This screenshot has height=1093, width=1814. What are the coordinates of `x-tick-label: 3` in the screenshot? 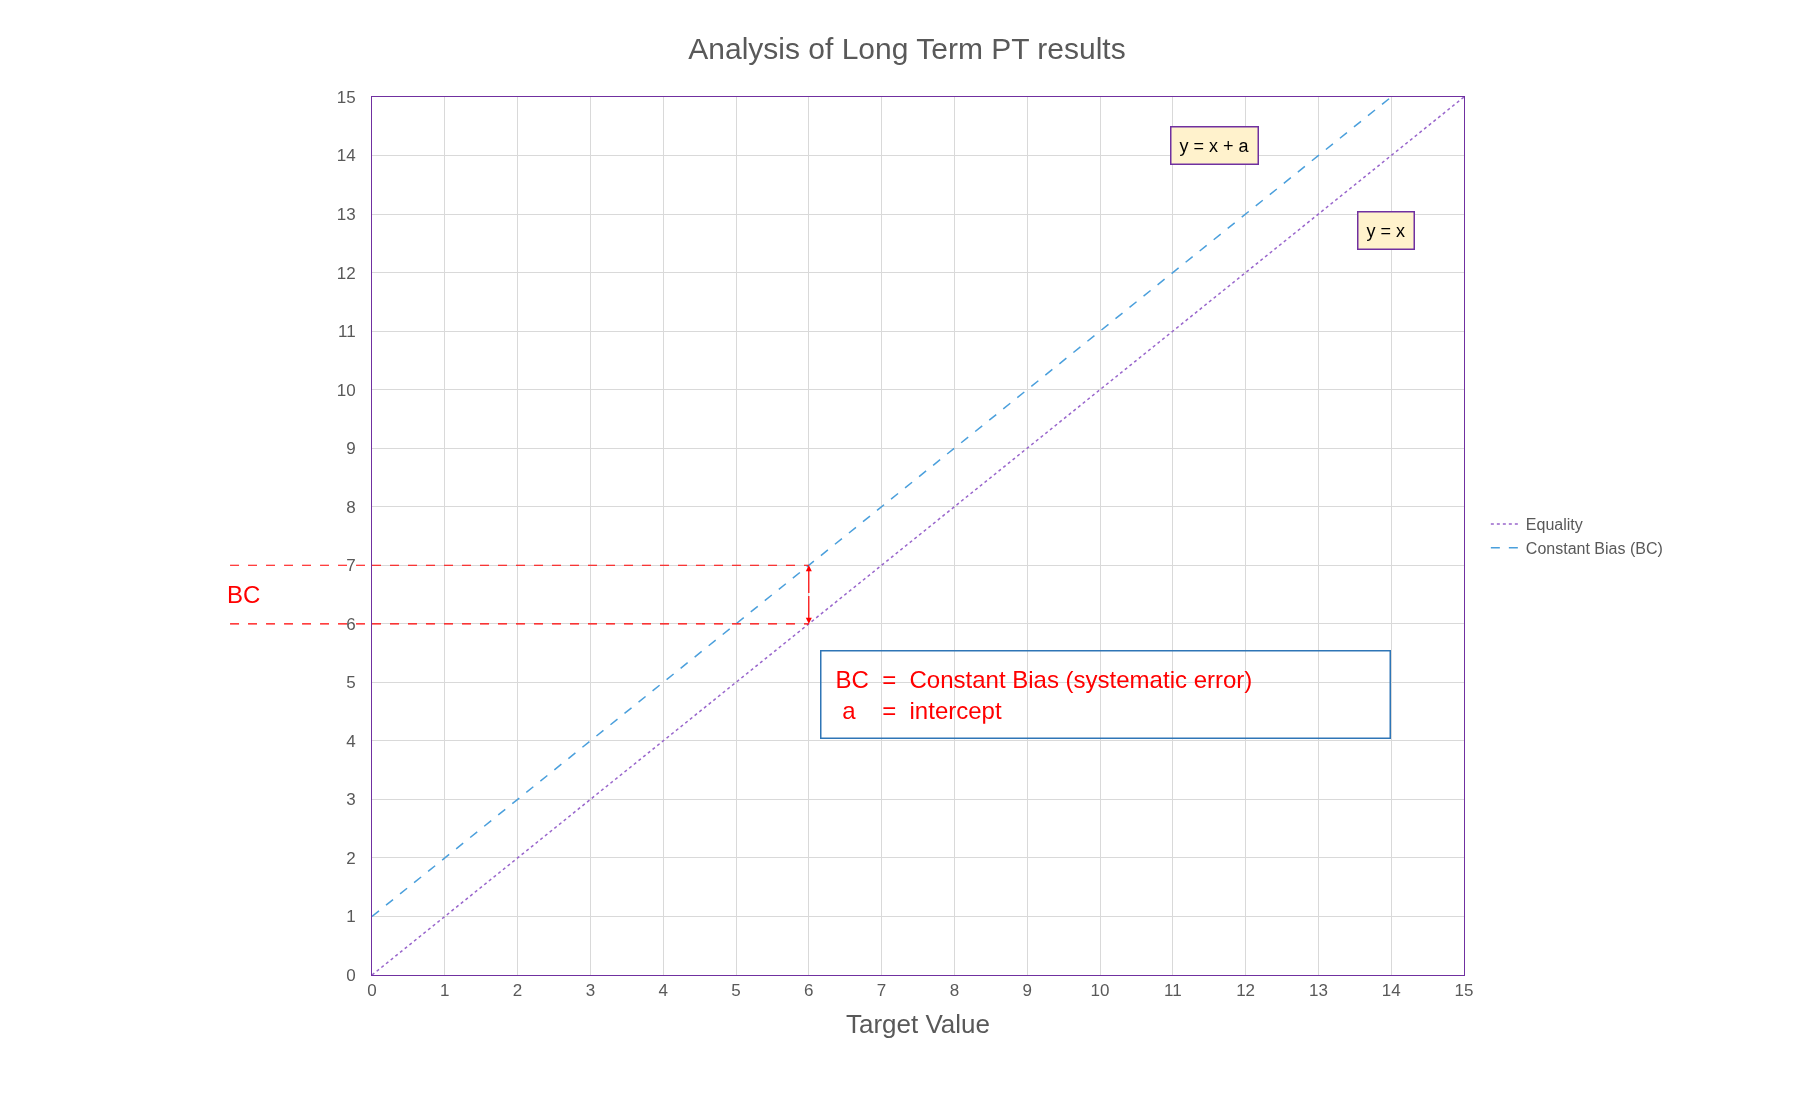 It's located at (590, 991).